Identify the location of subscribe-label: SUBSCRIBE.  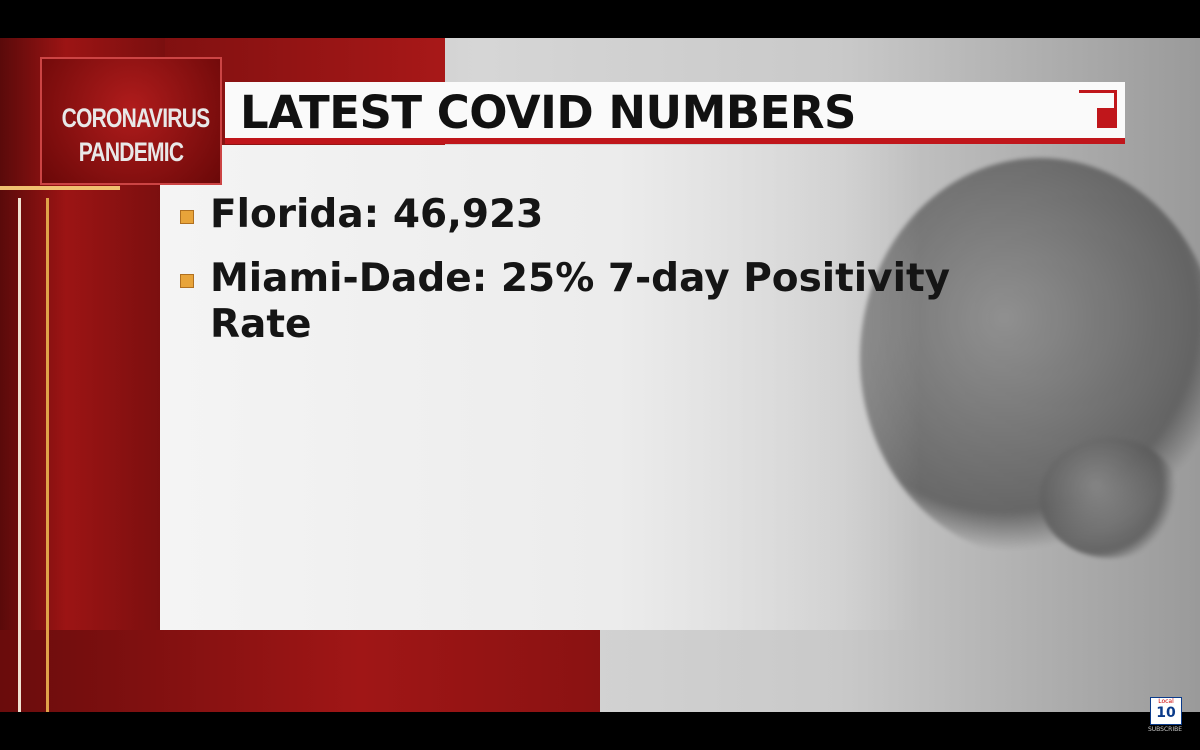
(1165, 729).